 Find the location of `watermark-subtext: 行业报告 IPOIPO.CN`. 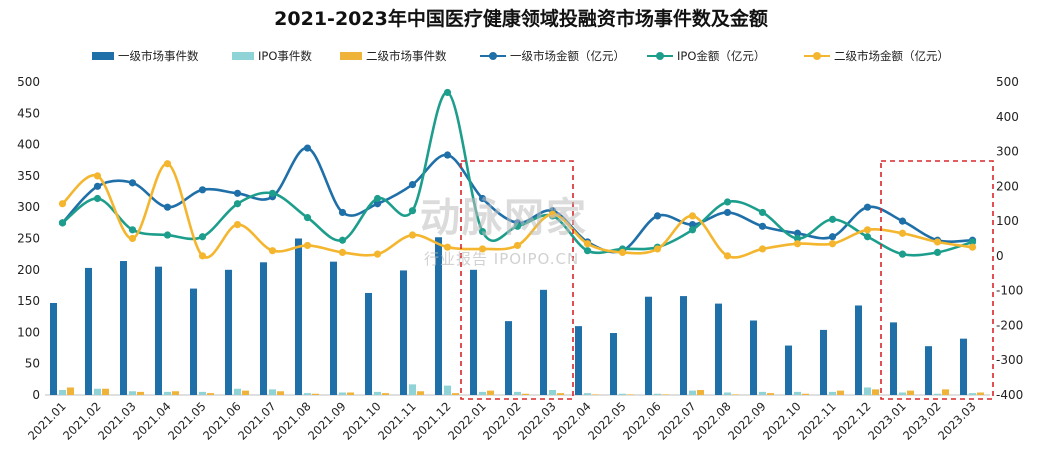

watermark-subtext: 行业报告 IPOIPO.CN is located at coordinates (502, 259).